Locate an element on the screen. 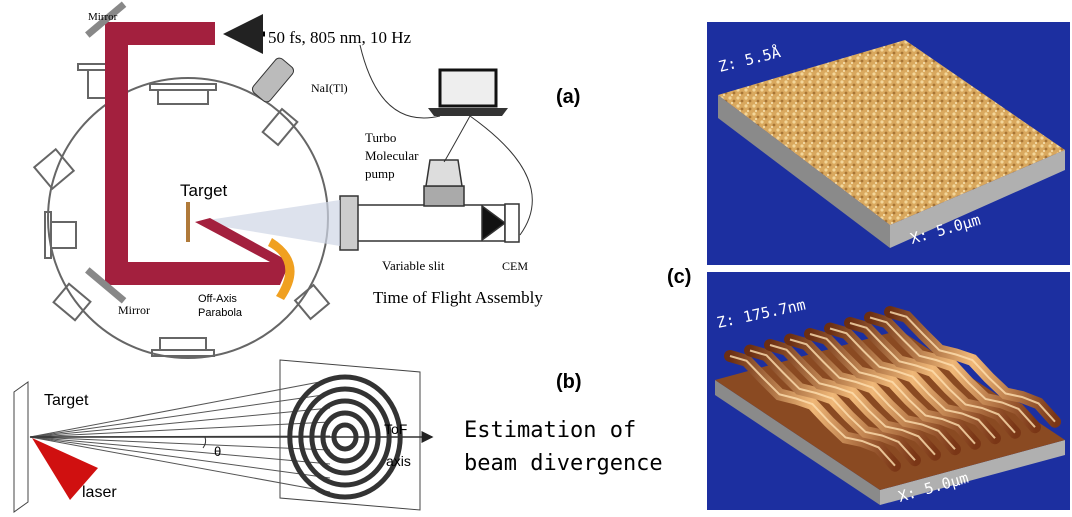  label: CEM is located at coordinates (515, 266).